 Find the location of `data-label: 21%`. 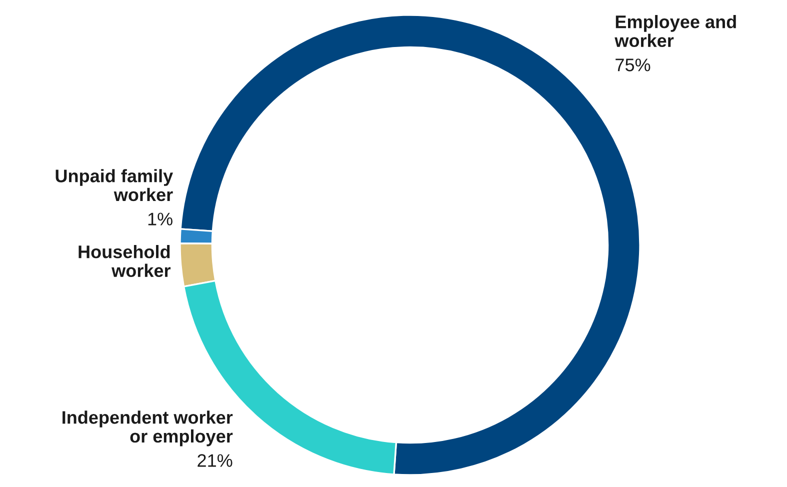

data-label: 21% is located at coordinates (215, 460).